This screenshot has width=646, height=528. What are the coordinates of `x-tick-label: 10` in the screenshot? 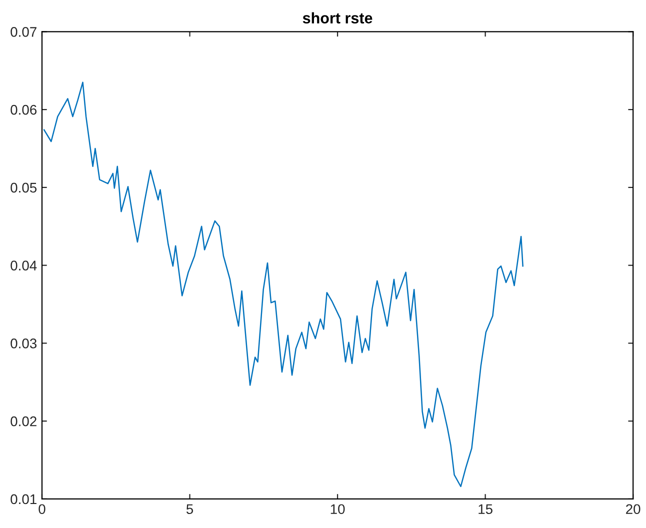 It's located at (337, 509).